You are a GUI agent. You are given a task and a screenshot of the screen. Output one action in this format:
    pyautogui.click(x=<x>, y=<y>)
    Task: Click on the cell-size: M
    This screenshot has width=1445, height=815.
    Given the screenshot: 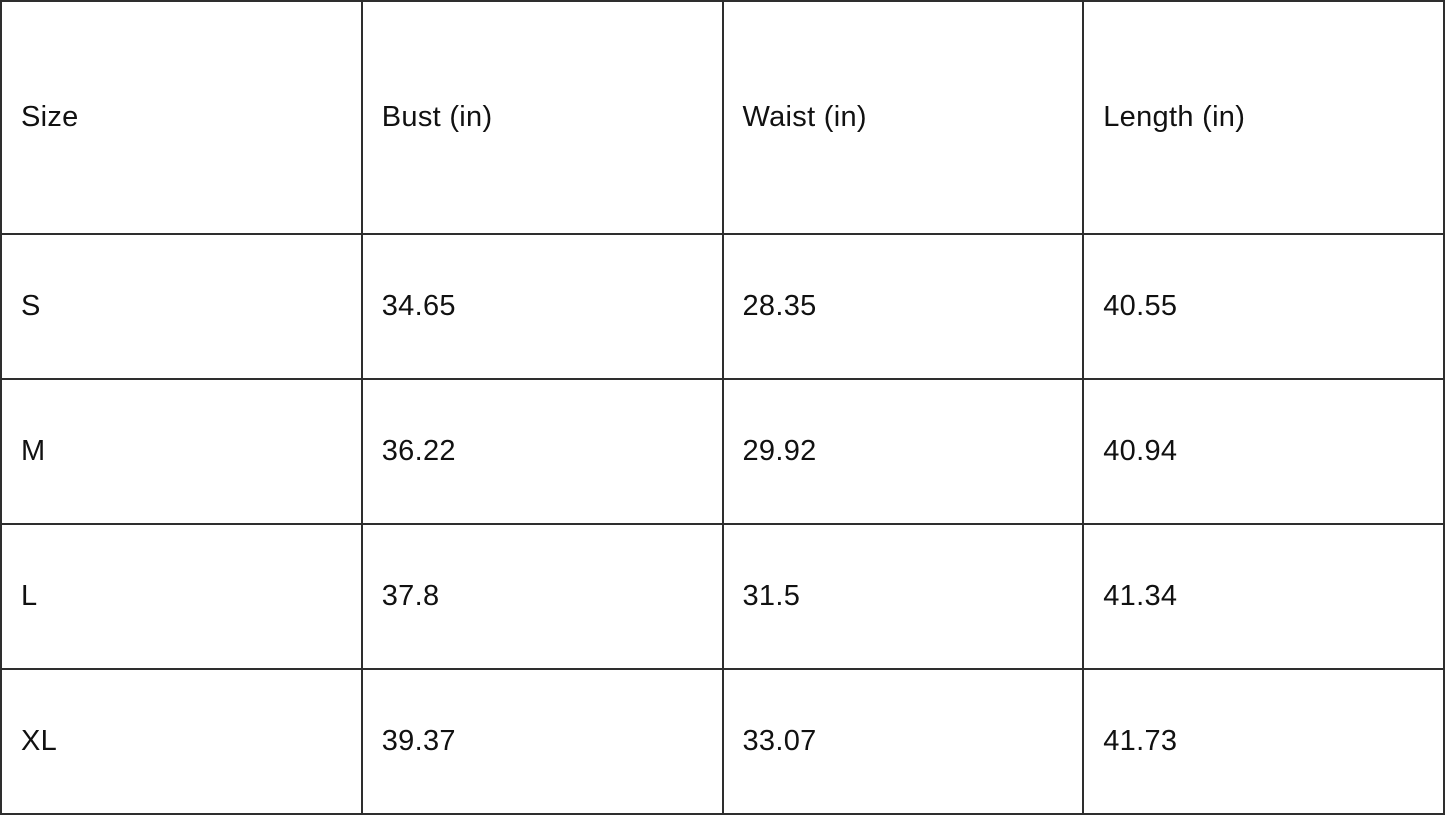 What is the action you would take?
    pyautogui.click(x=181, y=451)
    